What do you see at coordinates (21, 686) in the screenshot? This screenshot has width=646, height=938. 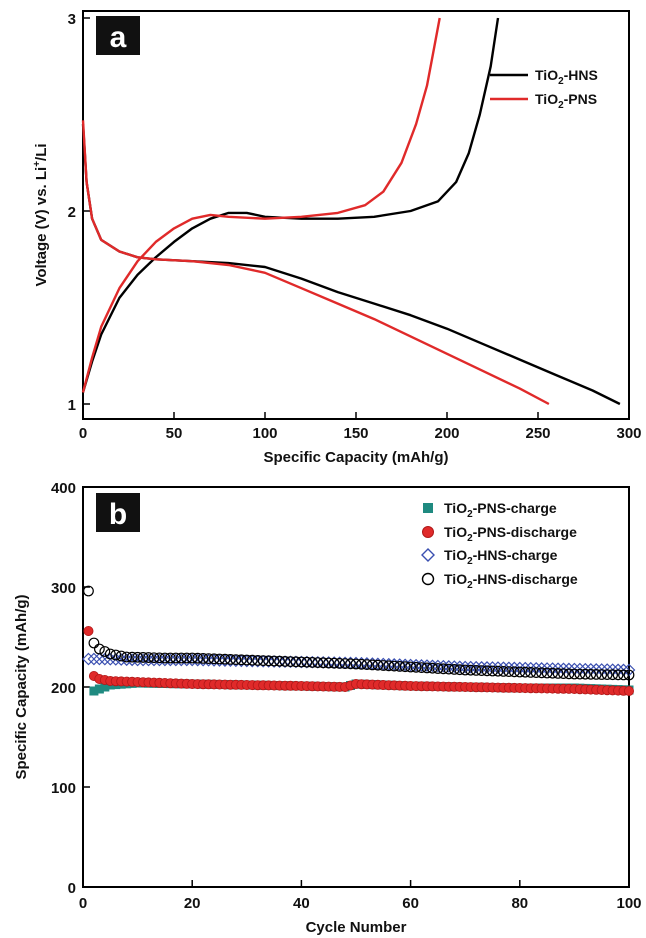 I see `panel-b-y-axis-title: Specific Capacity (mAh/g)` at bounding box center [21, 686].